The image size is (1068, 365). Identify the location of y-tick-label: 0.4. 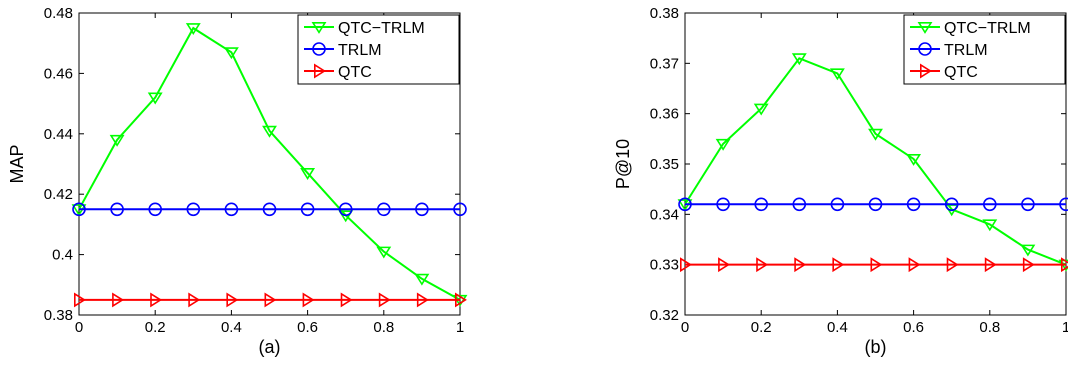
(62, 255).